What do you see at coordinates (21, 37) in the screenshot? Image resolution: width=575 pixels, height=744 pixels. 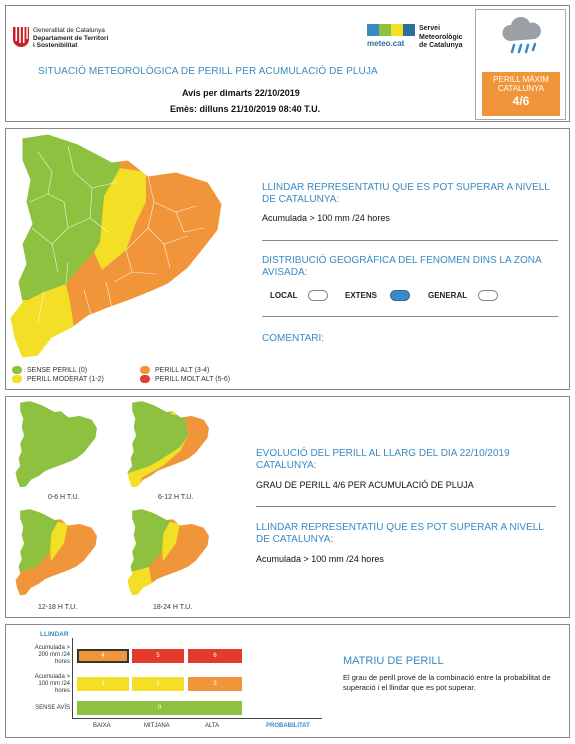 I see `gencat-logo-icon` at bounding box center [21, 37].